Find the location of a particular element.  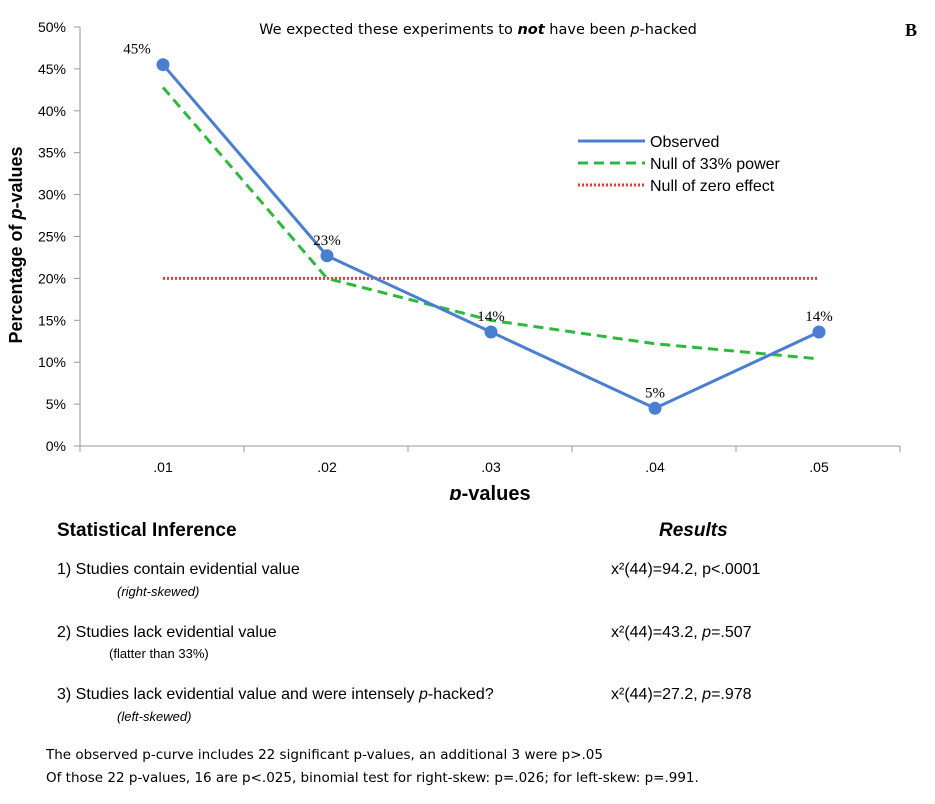

inference-row-1-sublabel: (right-skewed) is located at coordinates (158, 591).